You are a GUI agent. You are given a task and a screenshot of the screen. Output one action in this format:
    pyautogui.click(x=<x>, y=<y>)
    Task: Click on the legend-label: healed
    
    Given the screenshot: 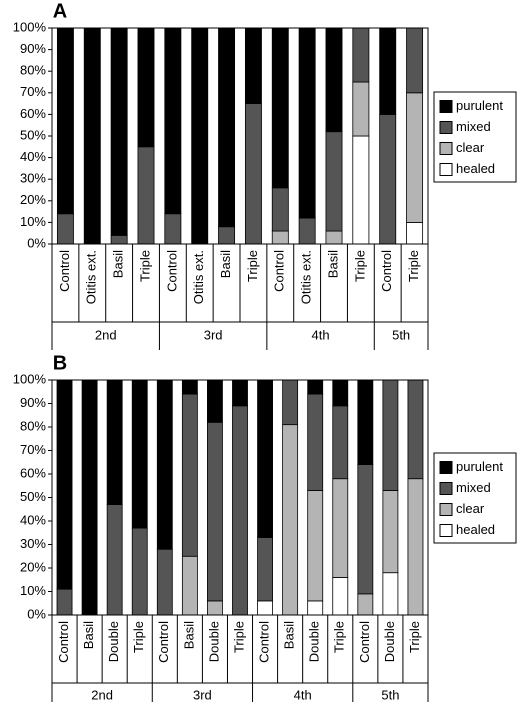 What is the action you would take?
    pyautogui.click(x=475, y=168)
    